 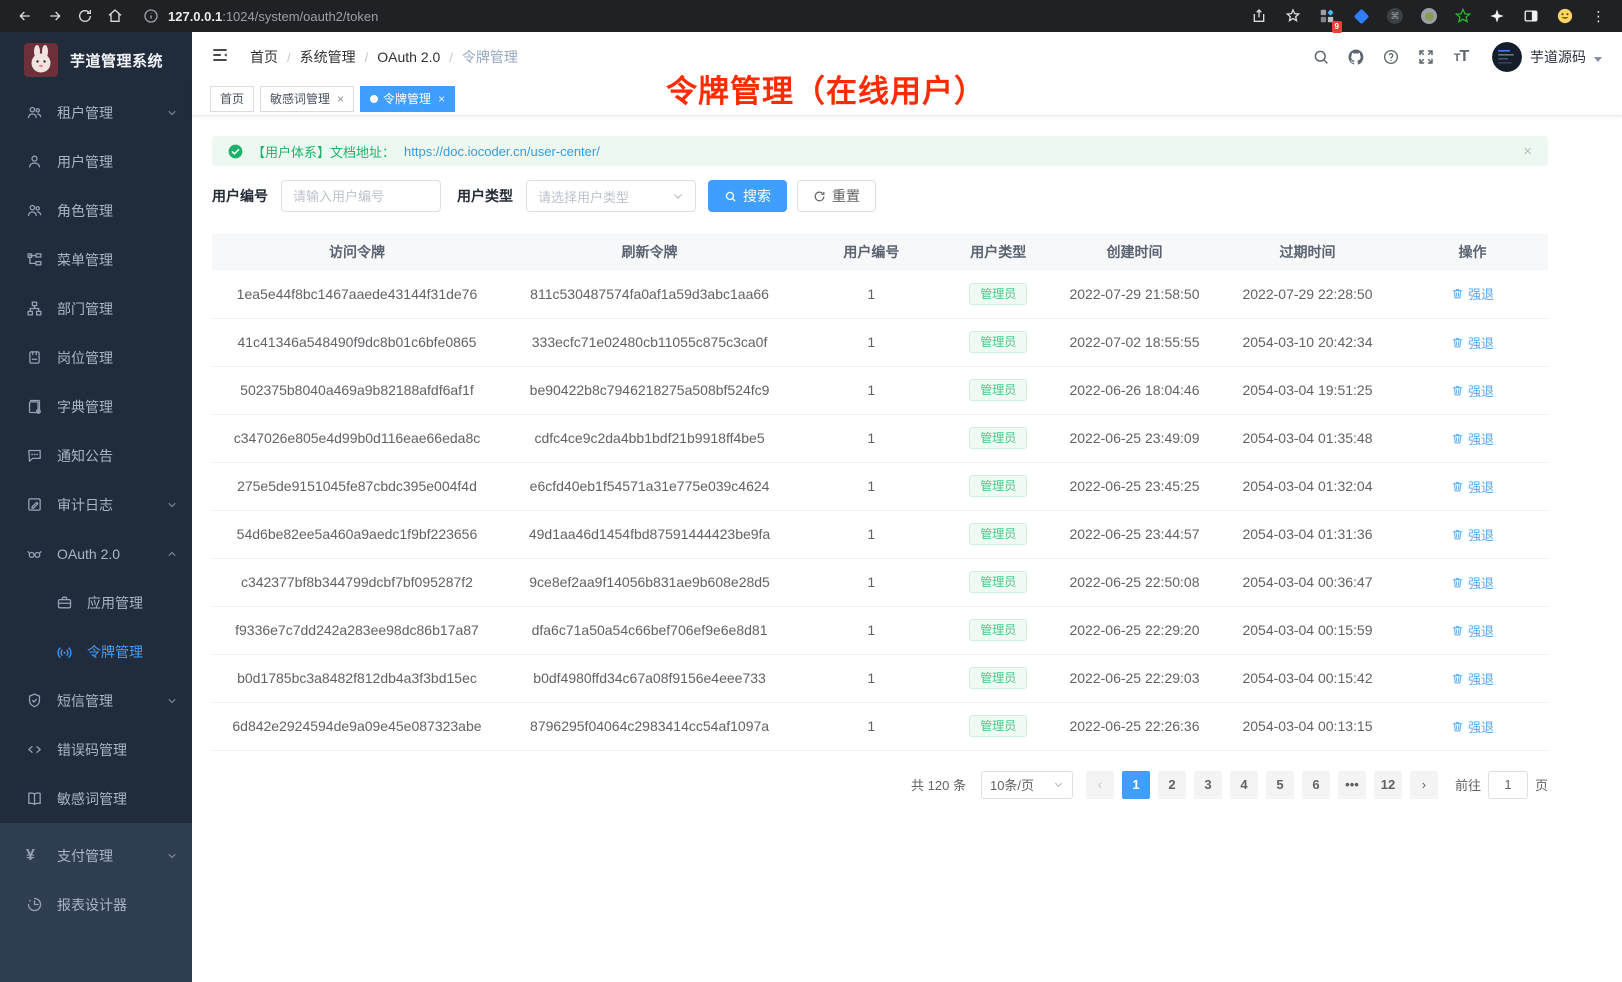 What do you see at coordinates (836, 196) in the screenshot?
I see `reset-button: 重置` at bounding box center [836, 196].